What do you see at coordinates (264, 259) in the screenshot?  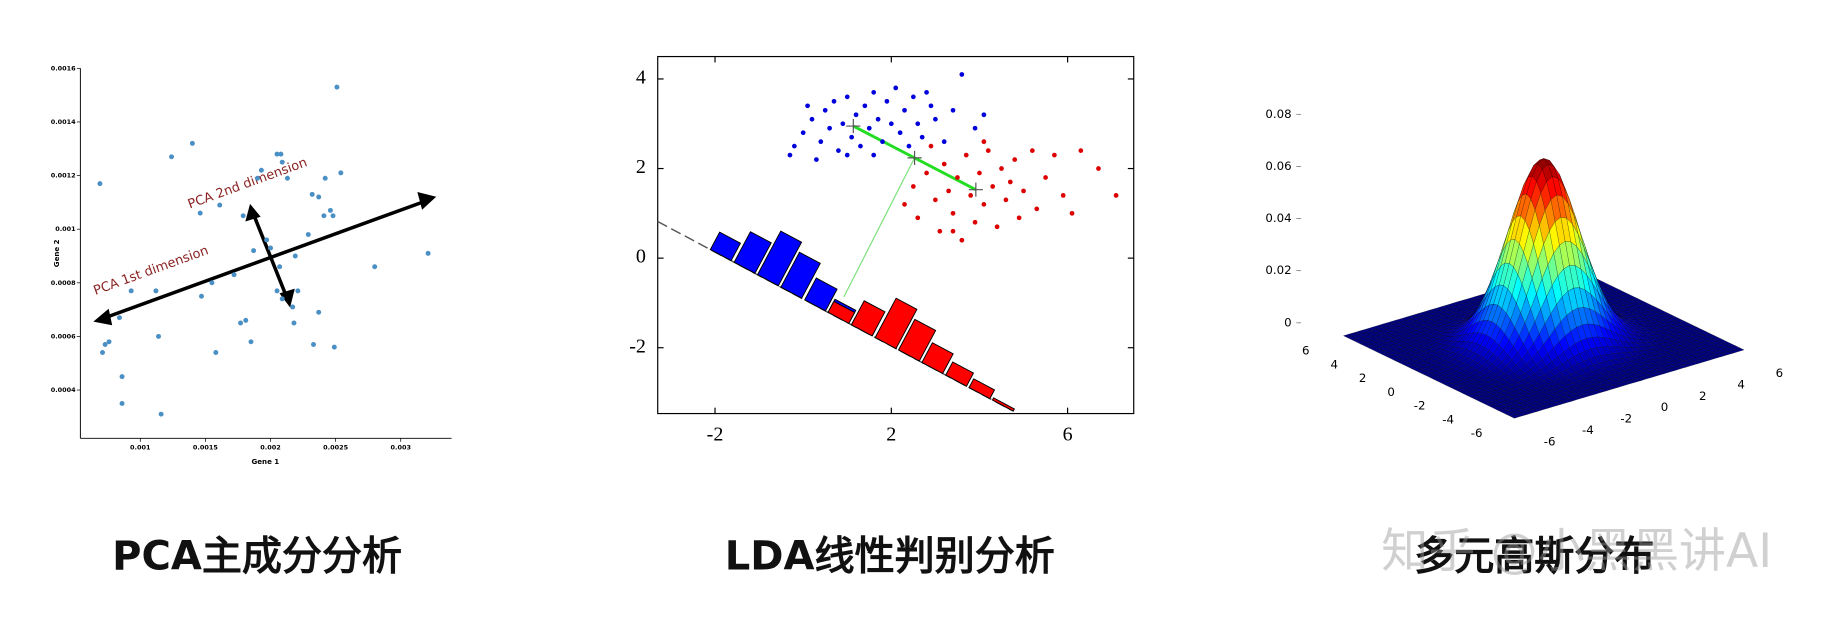 I see `arrow-line` at bounding box center [264, 259].